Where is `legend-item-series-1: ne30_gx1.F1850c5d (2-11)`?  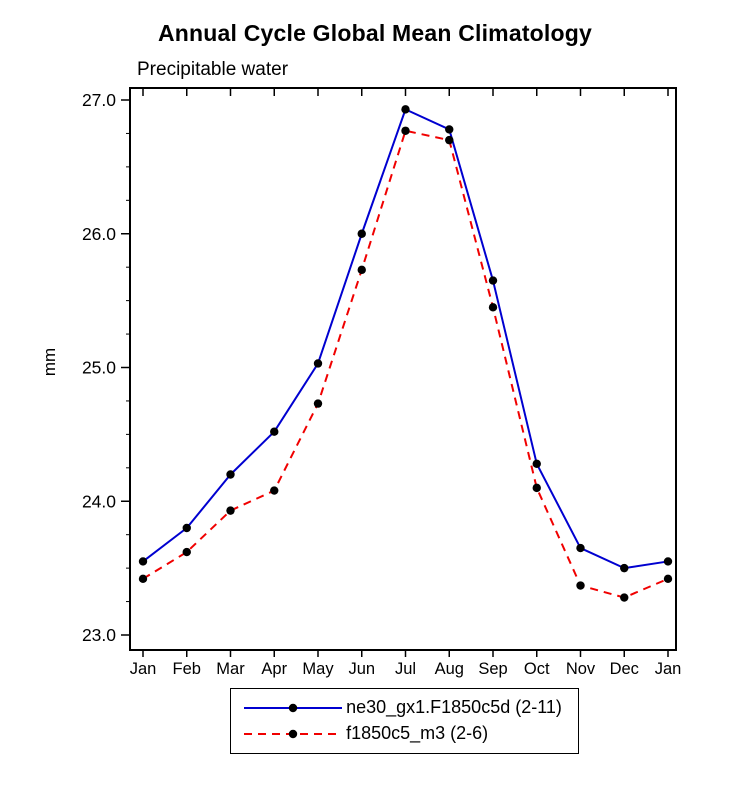
legend-item-series-1: ne30_gx1.F1850c5d (2-11) is located at coordinates (402, 707).